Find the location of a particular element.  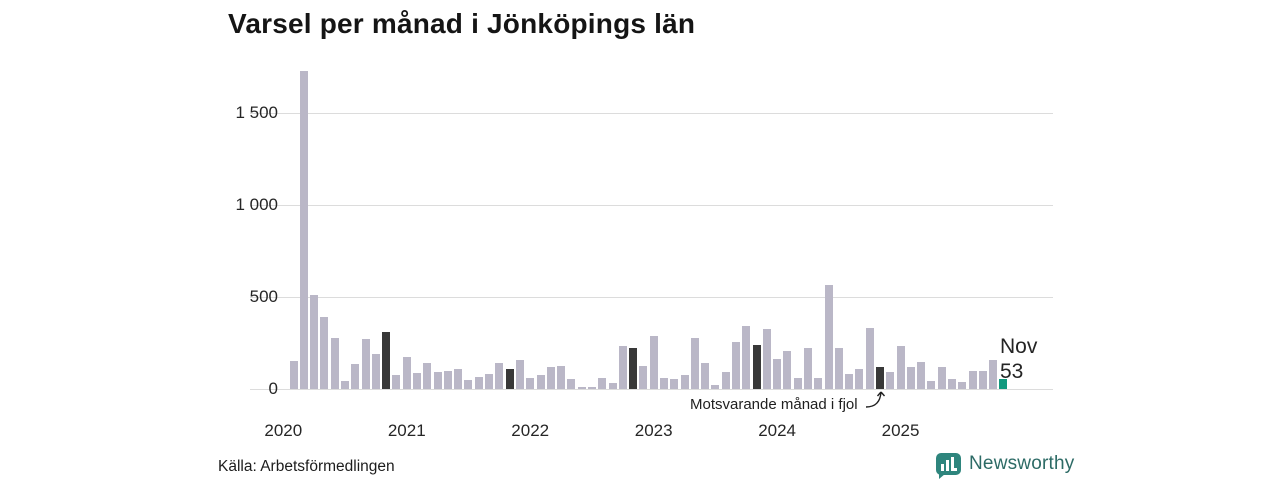

prev-year-annotation: Motsvarande månad i fjol is located at coordinates (774, 404).